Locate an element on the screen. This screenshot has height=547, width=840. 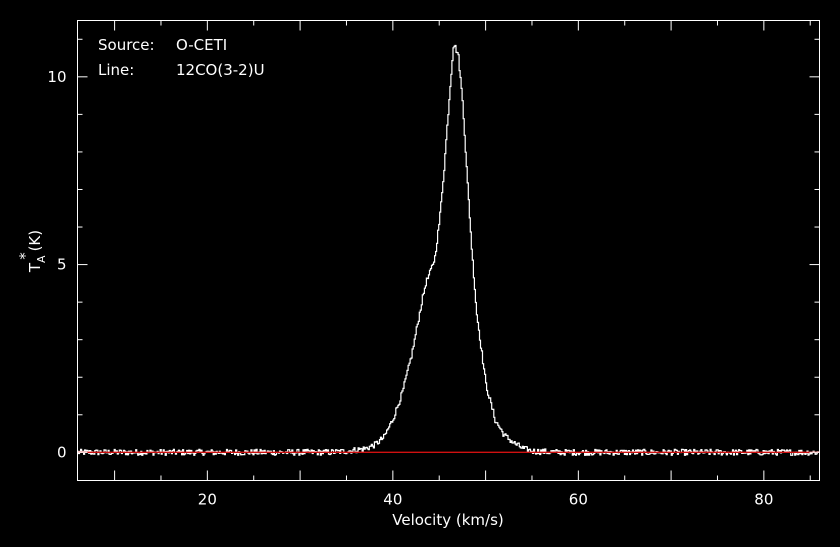
y-axis-title: TA (K) * is located at coordinates (32, 251).